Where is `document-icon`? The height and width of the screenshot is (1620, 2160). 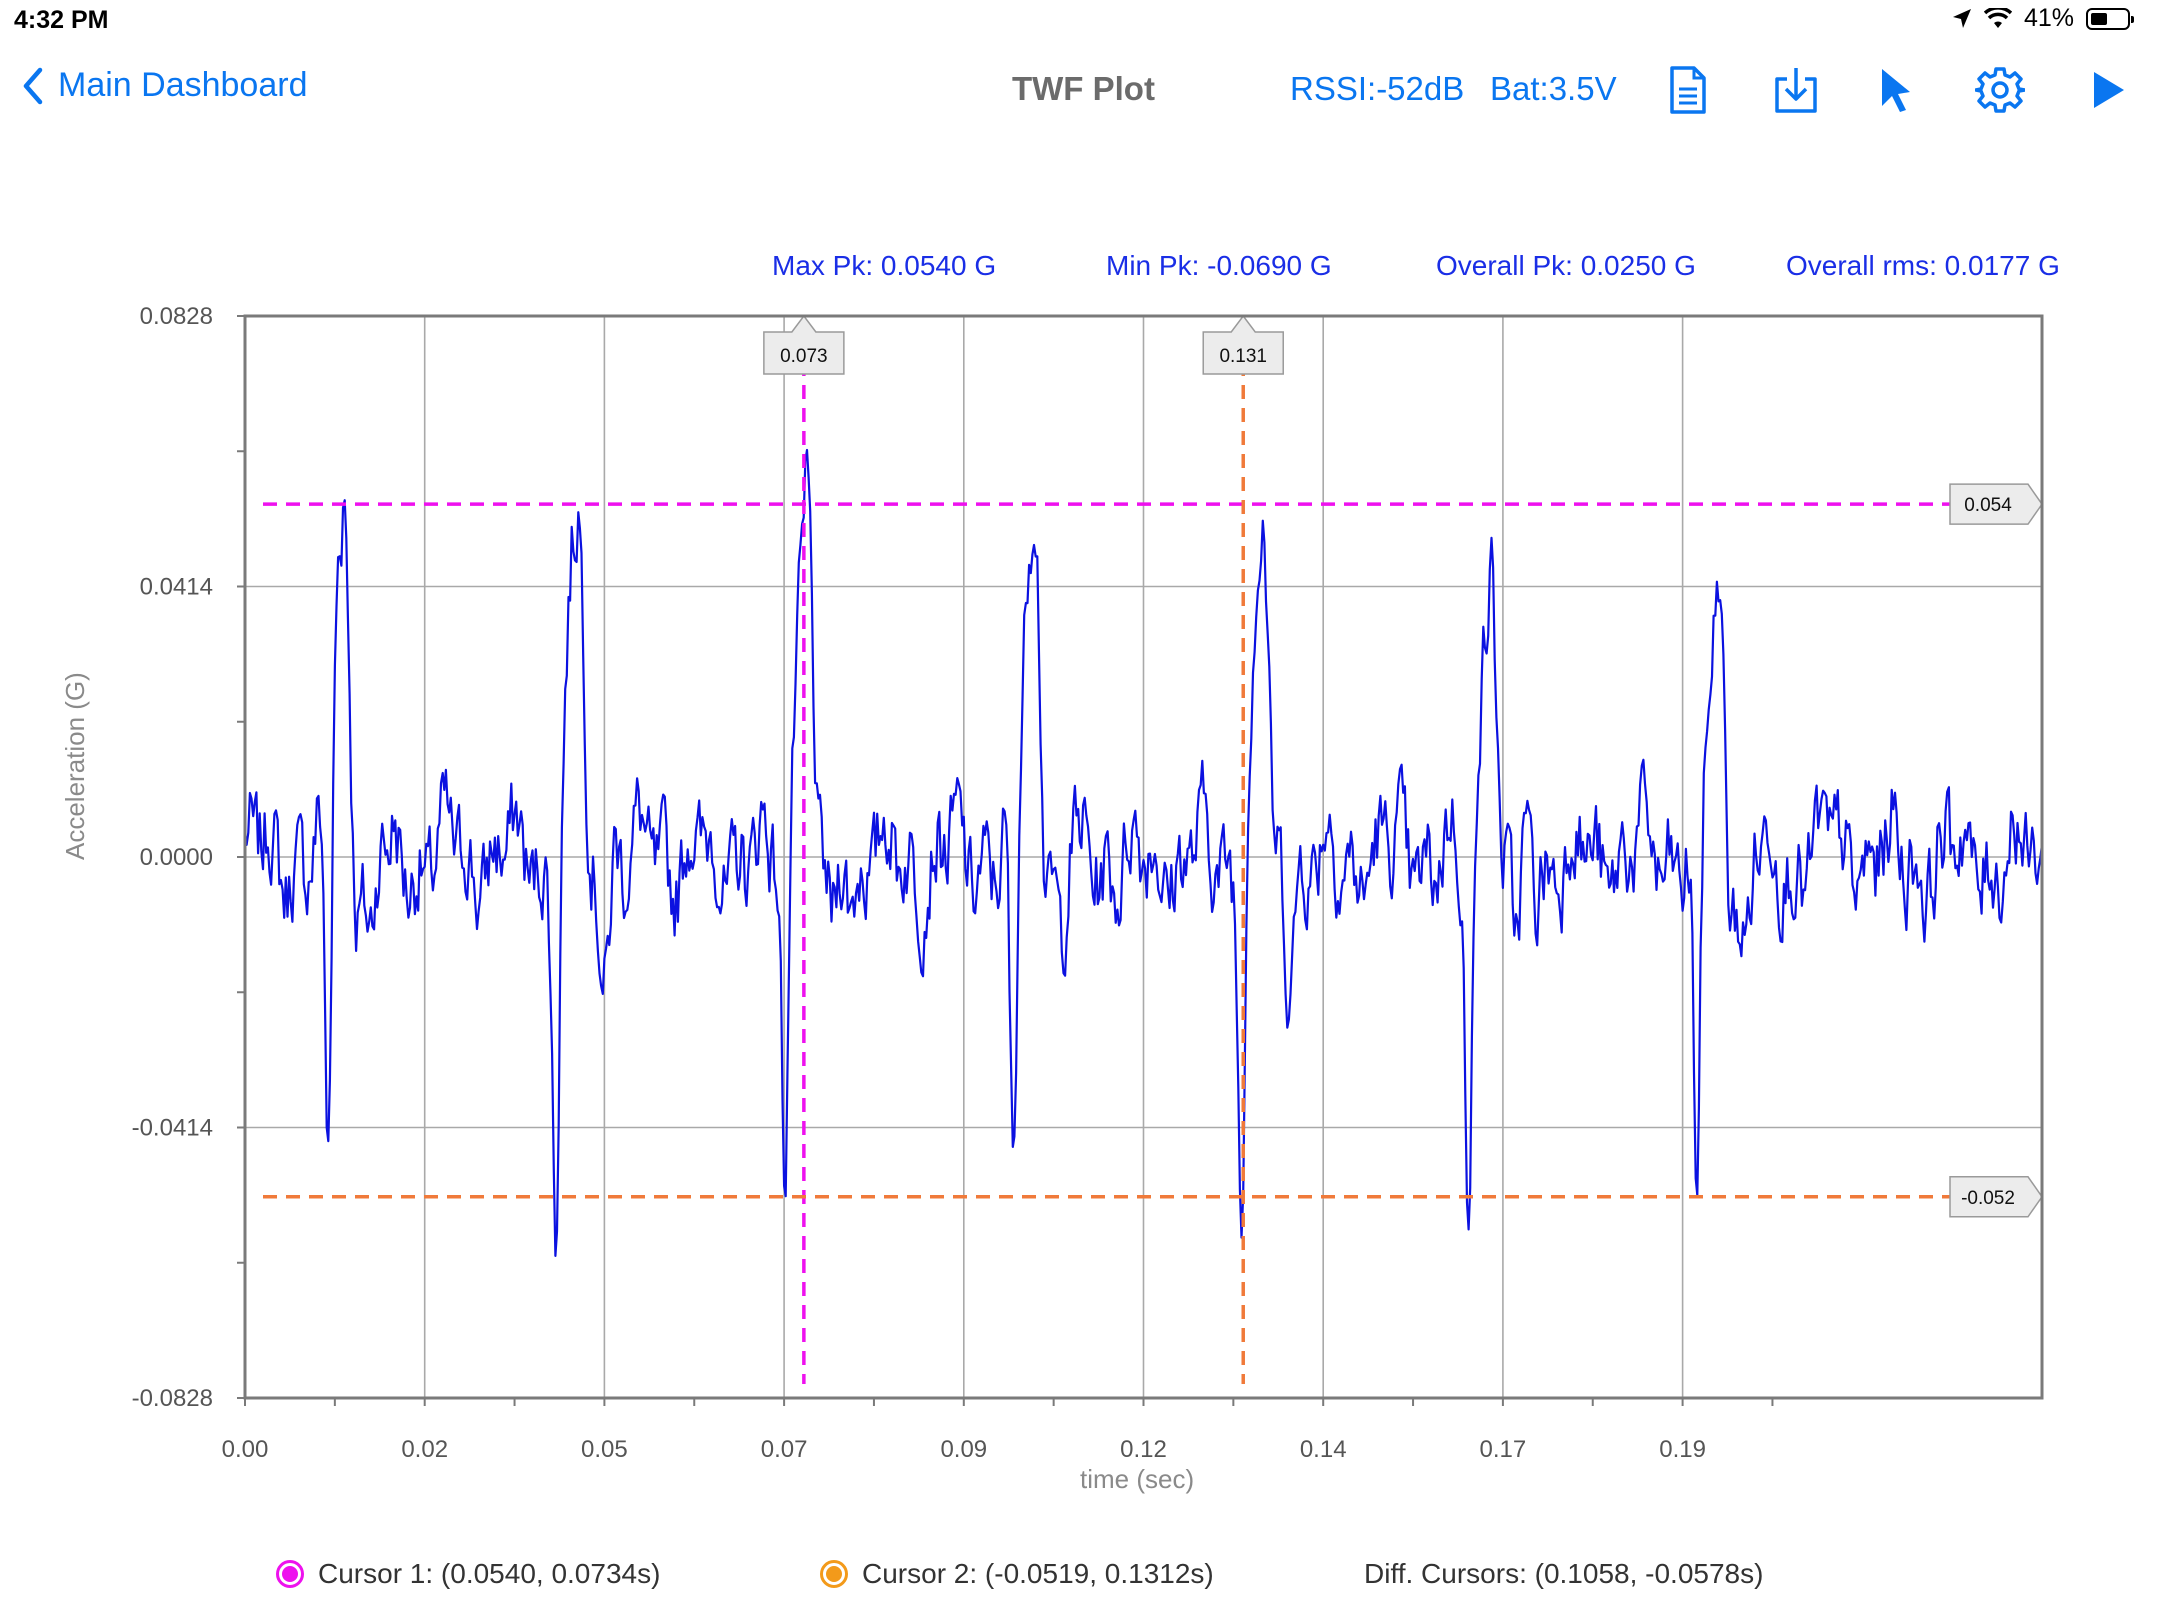 document-icon is located at coordinates (1688, 90).